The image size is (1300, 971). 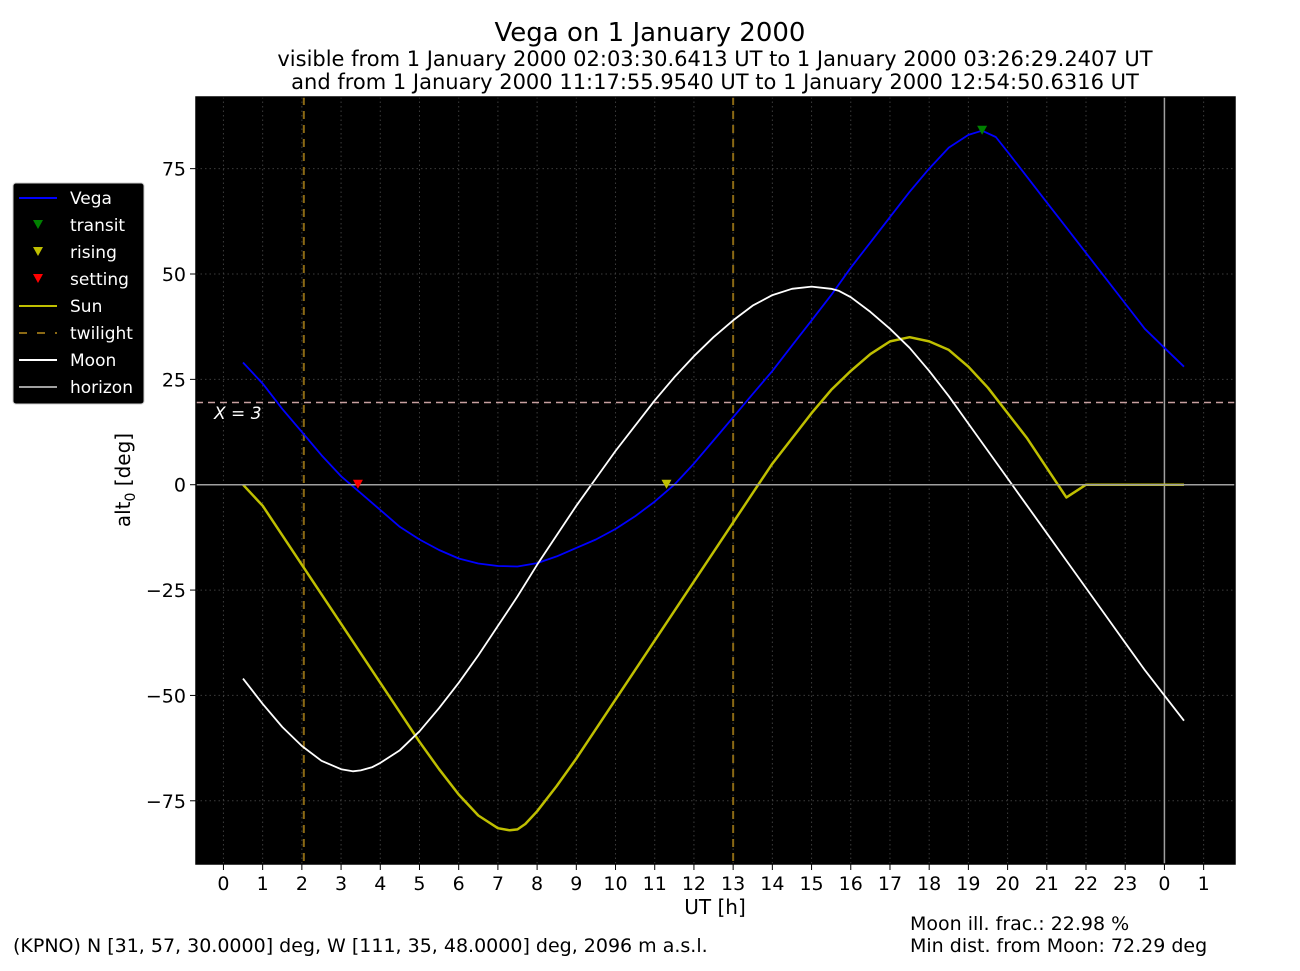 I want to click on legend-label-transit: transit, so click(x=97, y=226).